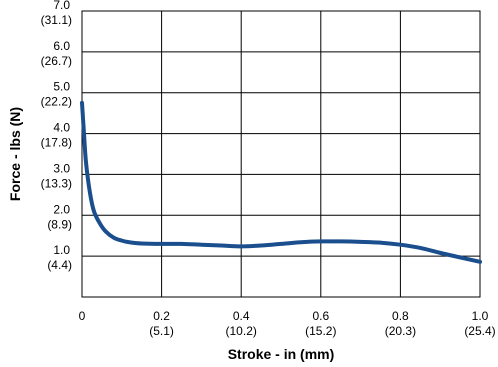 Image resolution: width=498 pixels, height=367 pixels. I want to click on y-tick-label: 6.0, so click(61, 46).